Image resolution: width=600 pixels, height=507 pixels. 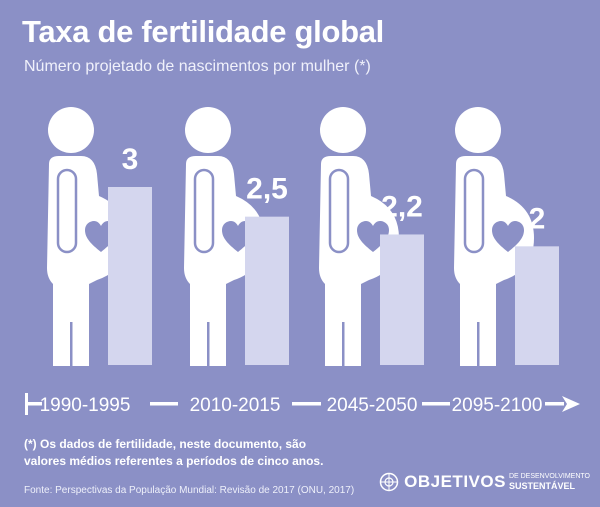 What do you see at coordinates (267, 189) in the screenshot?
I see `value-label: 2,5` at bounding box center [267, 189].